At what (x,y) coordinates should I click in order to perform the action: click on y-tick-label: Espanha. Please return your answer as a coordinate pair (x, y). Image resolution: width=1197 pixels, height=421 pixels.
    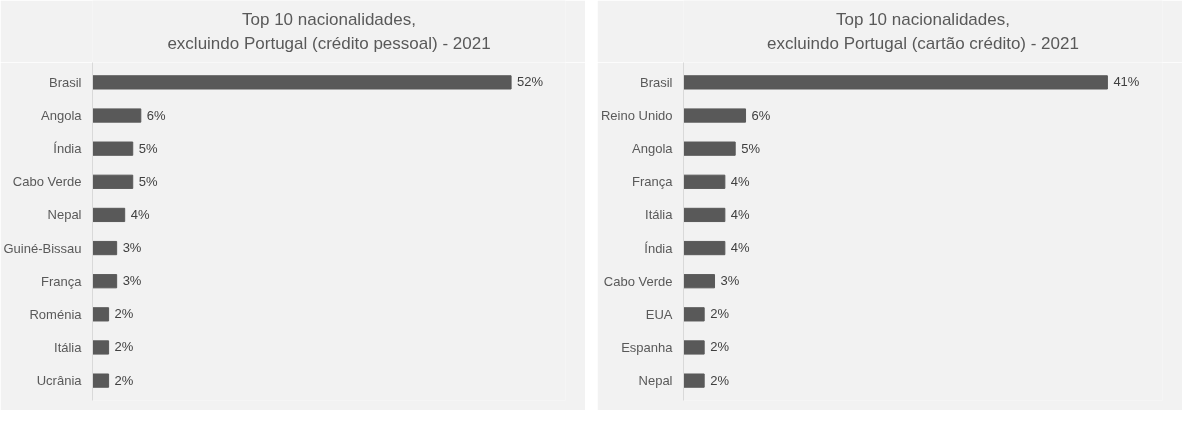
    Looking at the image, I should click on (647, 347).